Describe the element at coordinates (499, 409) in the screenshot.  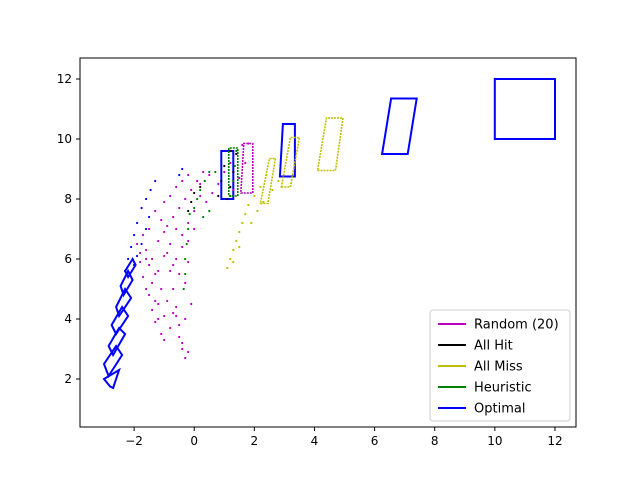
I see `legend-label: Optimal` at that location.